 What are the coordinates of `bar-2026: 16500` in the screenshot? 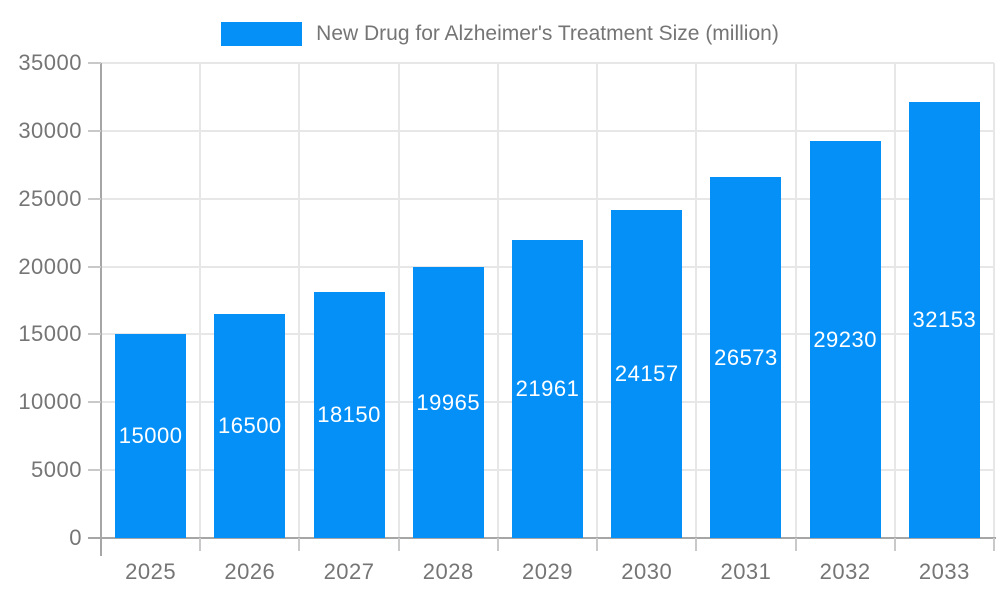 It's located at (250, 426).